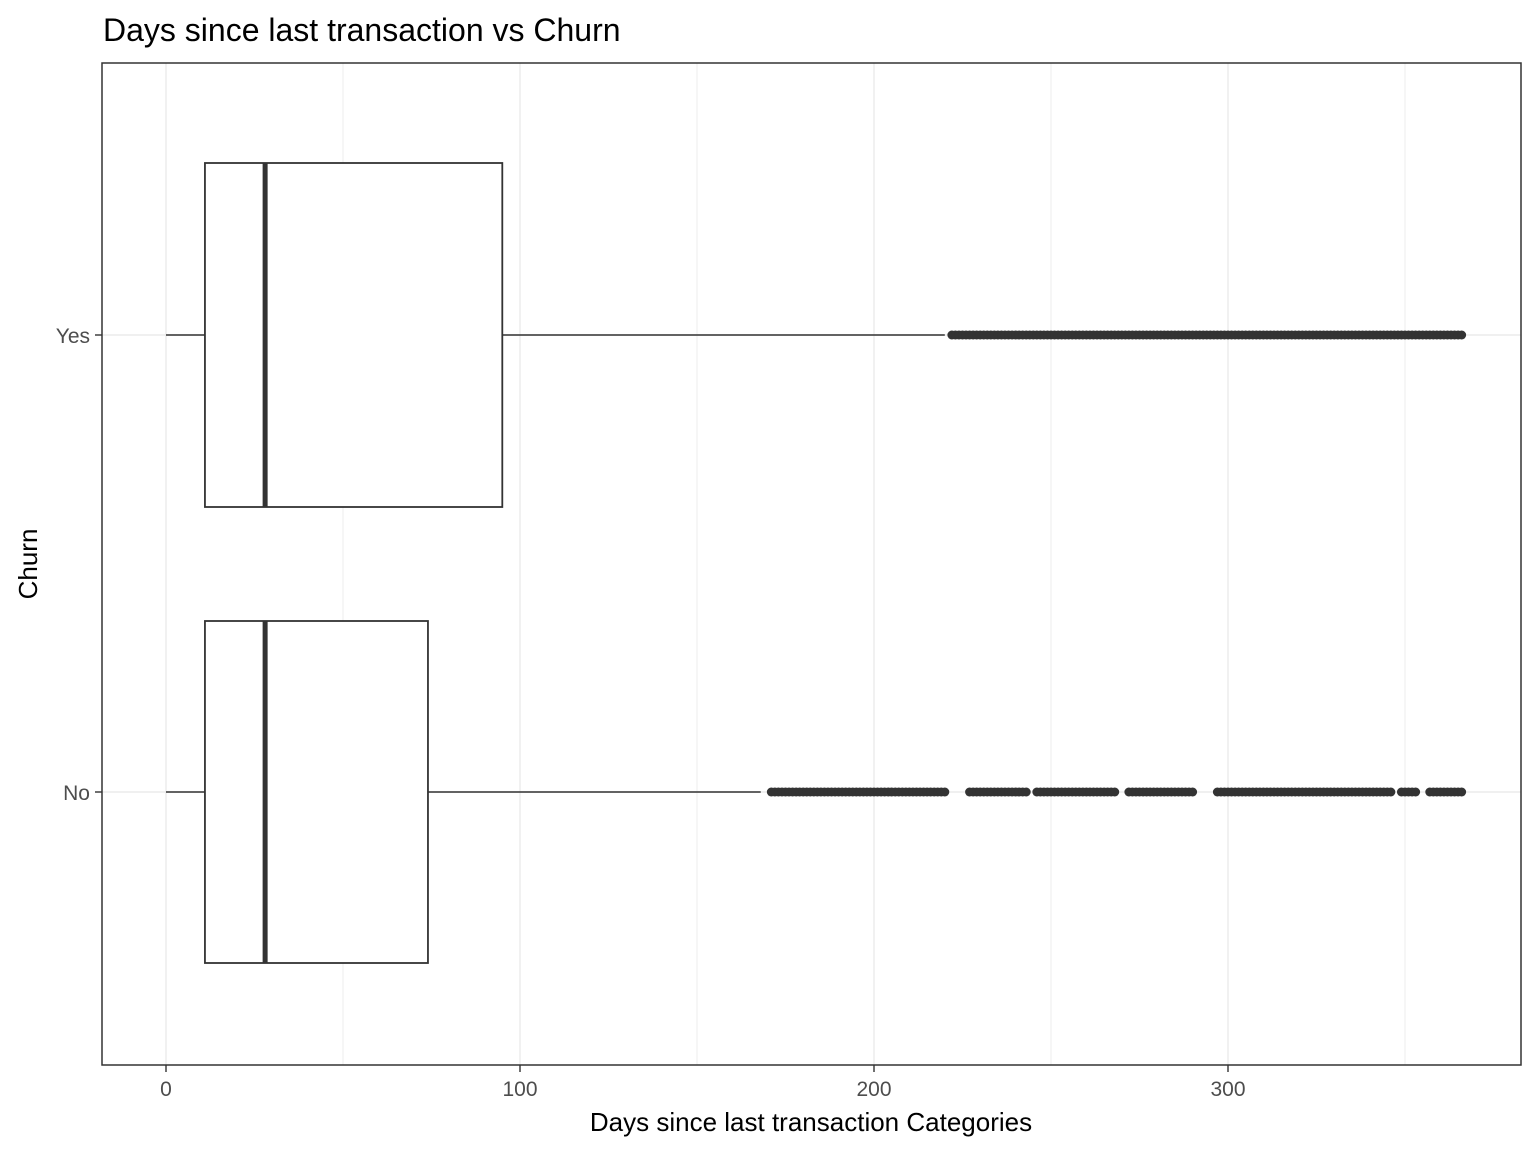 This screenshot has width=1536, height=1152. I want to click on x-tick-label: 100, so click(519, 1089).